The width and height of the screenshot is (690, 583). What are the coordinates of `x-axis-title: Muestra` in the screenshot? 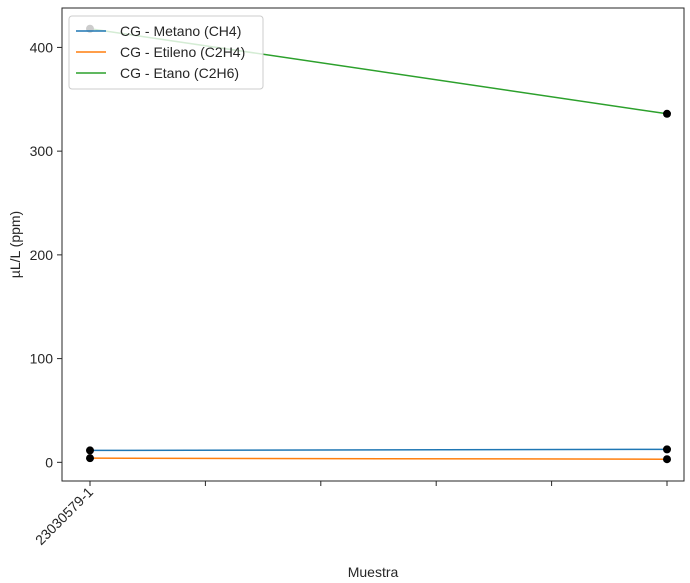 It's located at (373, 572).